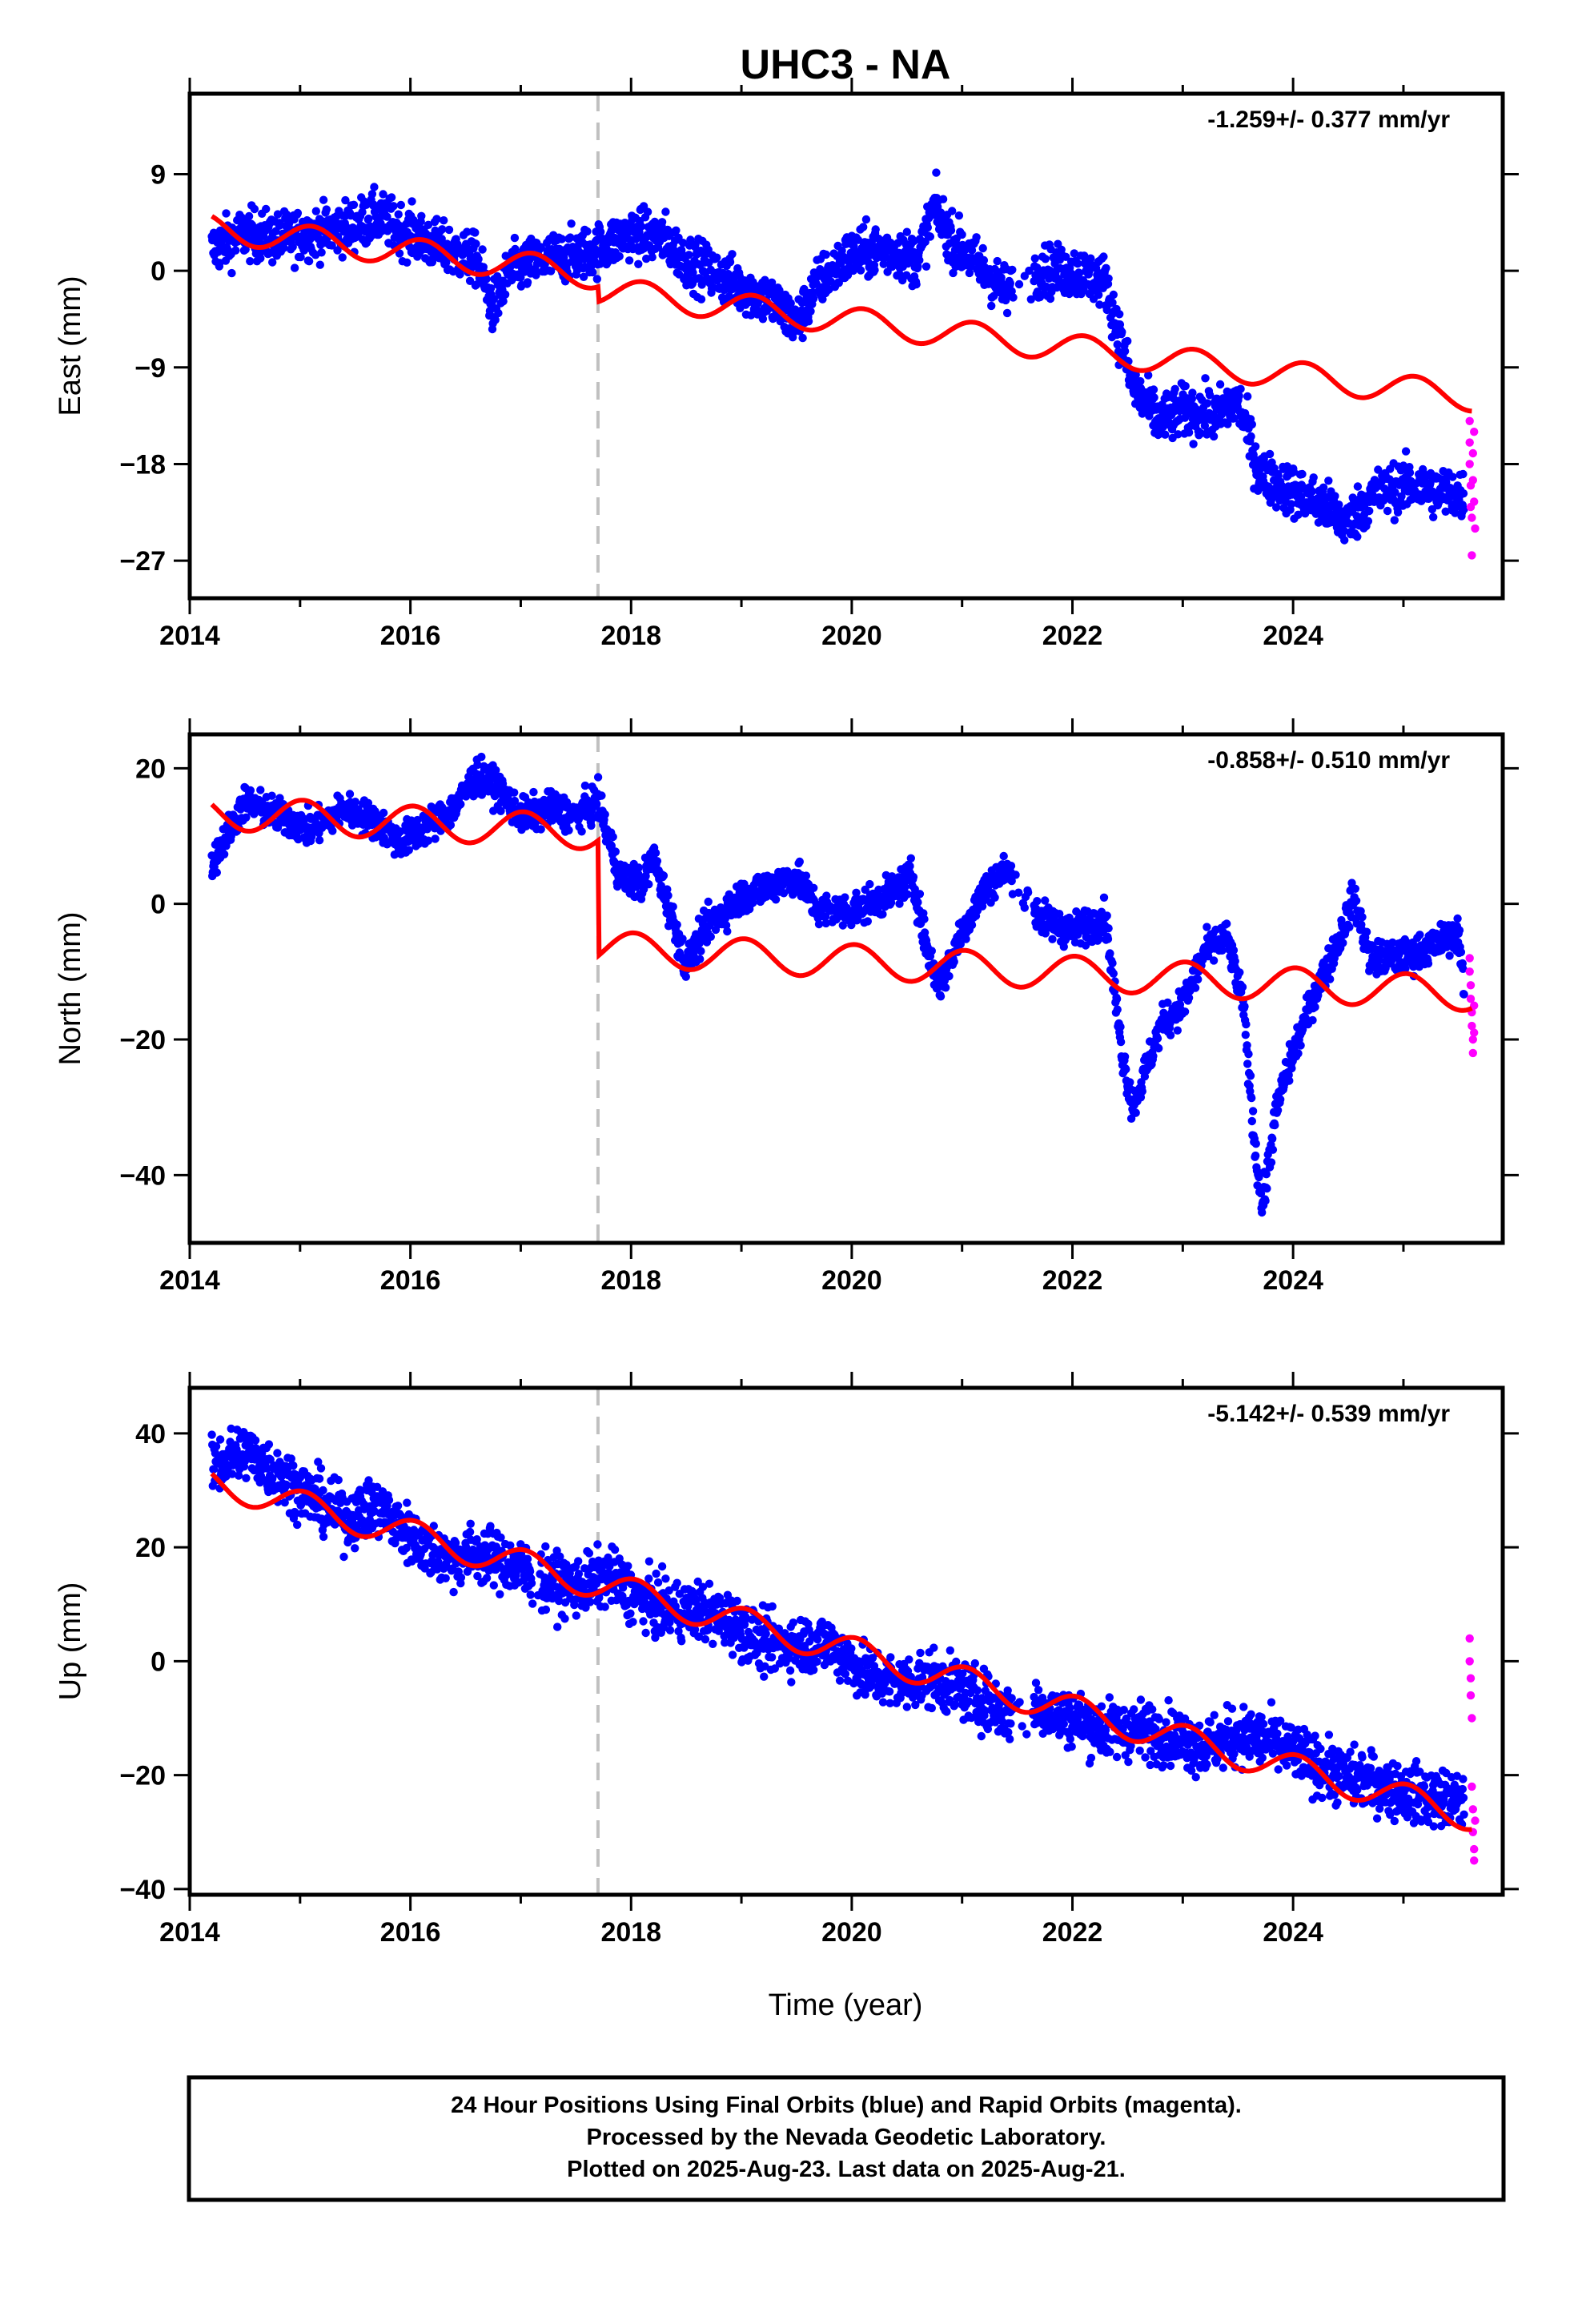  I want to click on x-tick-label: 2014, so click(189, 636).